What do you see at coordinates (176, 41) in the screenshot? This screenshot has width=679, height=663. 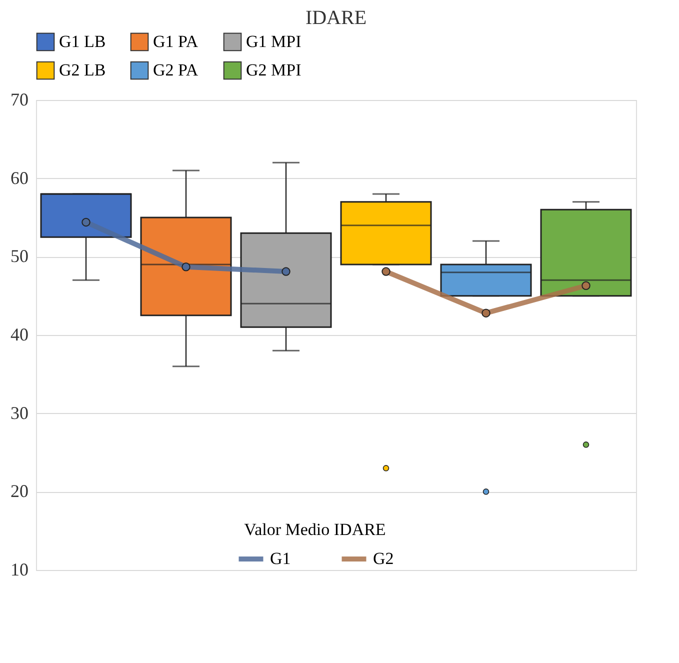 I see `legend-label: G1 PA` at bounding box center [176, 41].